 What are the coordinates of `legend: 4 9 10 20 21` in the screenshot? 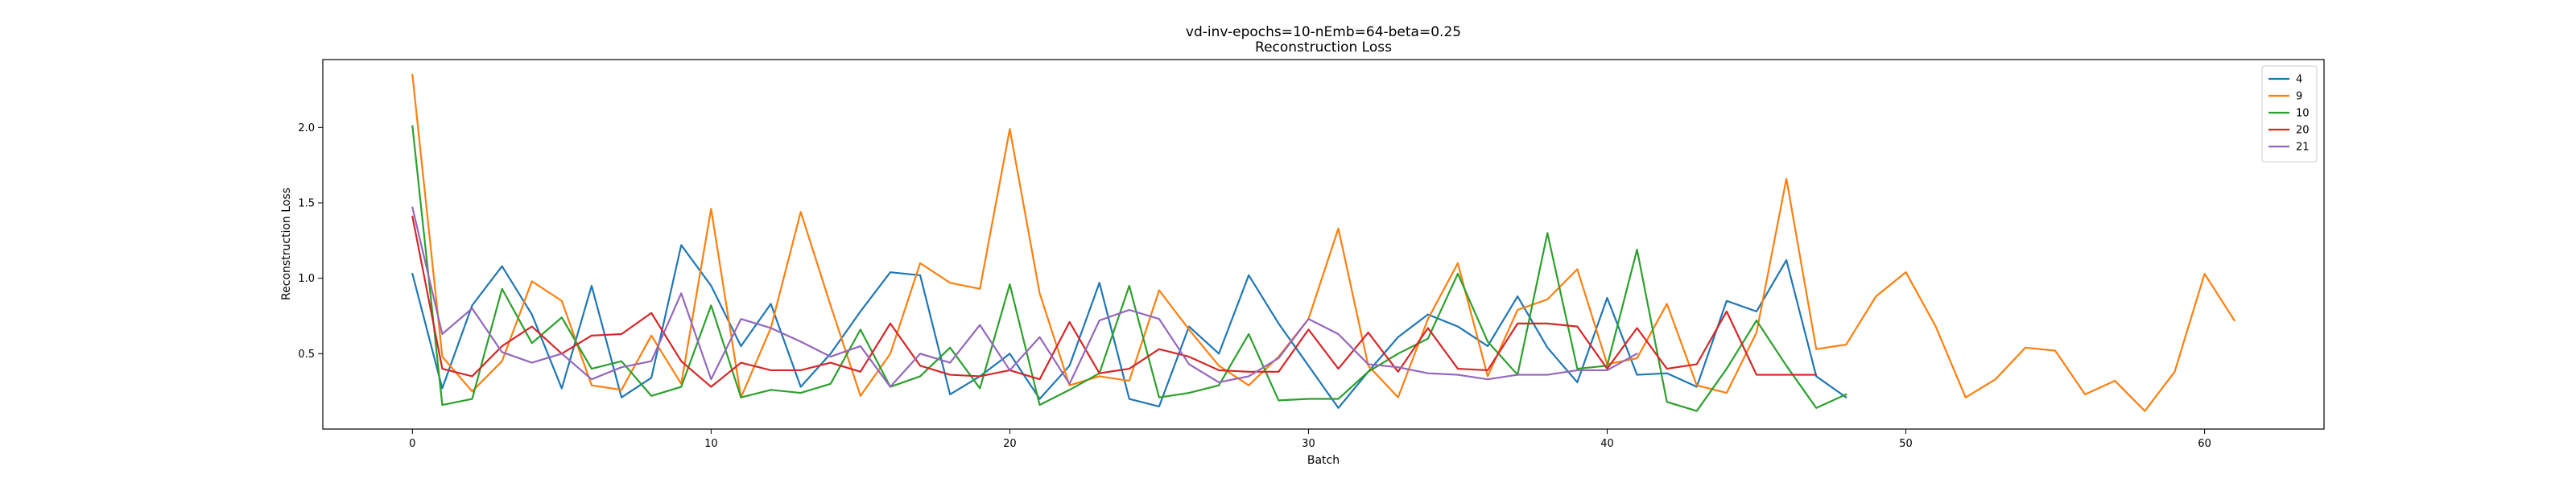 It's located at (2289, 114).